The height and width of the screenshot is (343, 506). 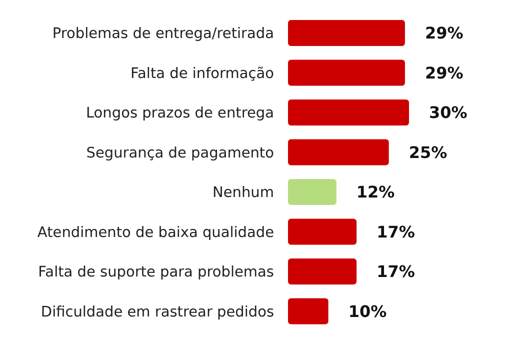 What do you see at coordinates (202, 74) in the screenshot?
I see `y-tick-label: Falta de informação` at bounding box center [202, 74].